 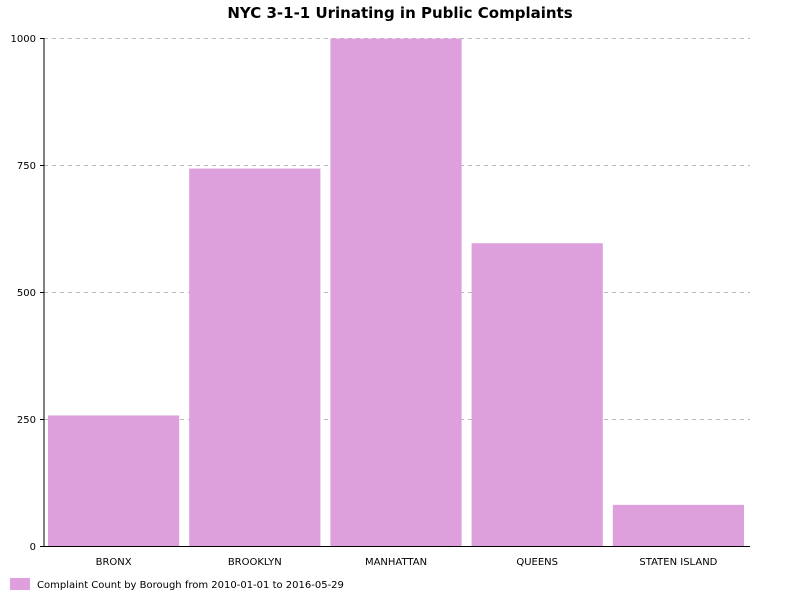 What do you see at coordinates (399, 13) in the screenshot?
I see `chart-title: NYC 3-1-1 Urinating in Public Complaints` at bounding box center [399, 13].